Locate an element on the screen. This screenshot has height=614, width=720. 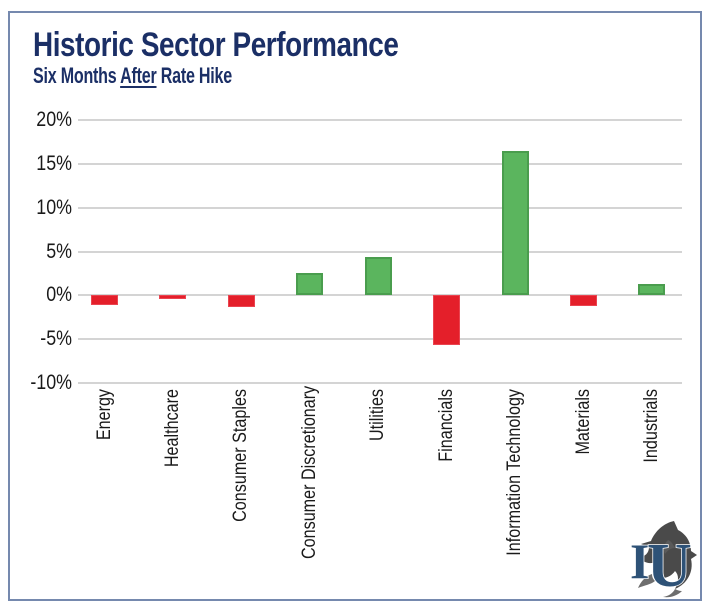
bar-industrials is located at coordinates (652, 289).